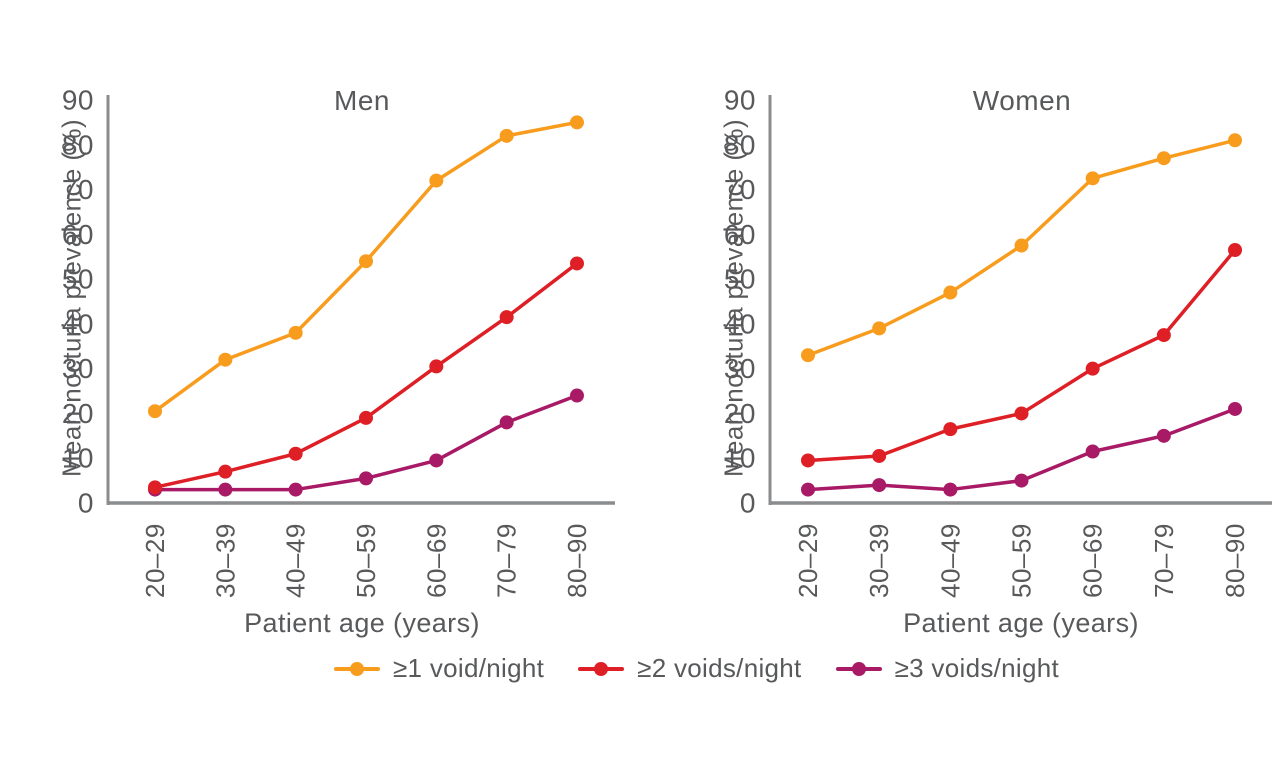 The height and width of the screenshot is (769, 1283). I want to click on legend-item-3-voids: ≥3 voids/night, so click(947, 668).